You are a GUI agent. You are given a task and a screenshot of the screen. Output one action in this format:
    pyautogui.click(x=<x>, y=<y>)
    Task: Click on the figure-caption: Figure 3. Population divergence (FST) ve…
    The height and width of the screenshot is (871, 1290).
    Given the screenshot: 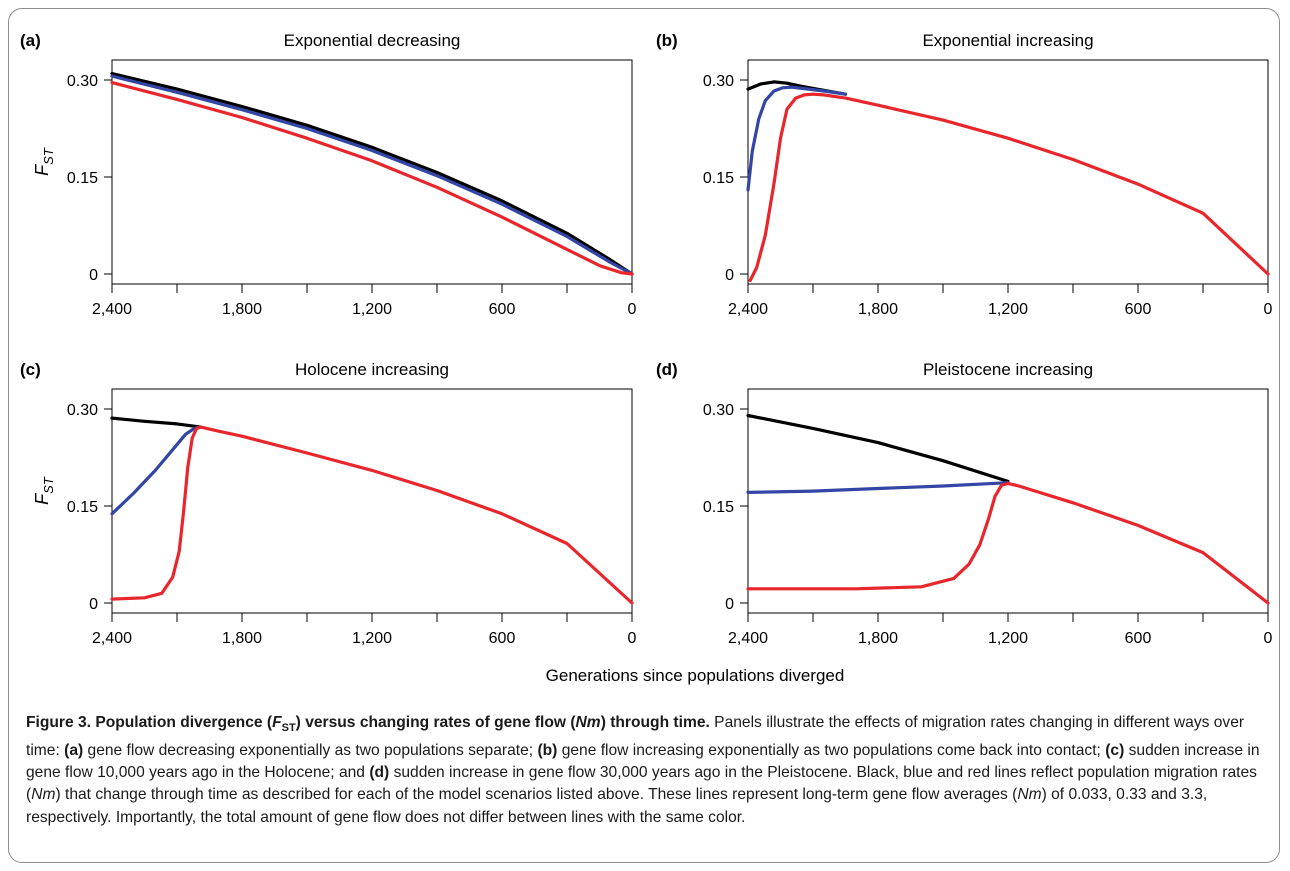 What is the action you would take?
    pyautogui.click(x=643, y=770)
    